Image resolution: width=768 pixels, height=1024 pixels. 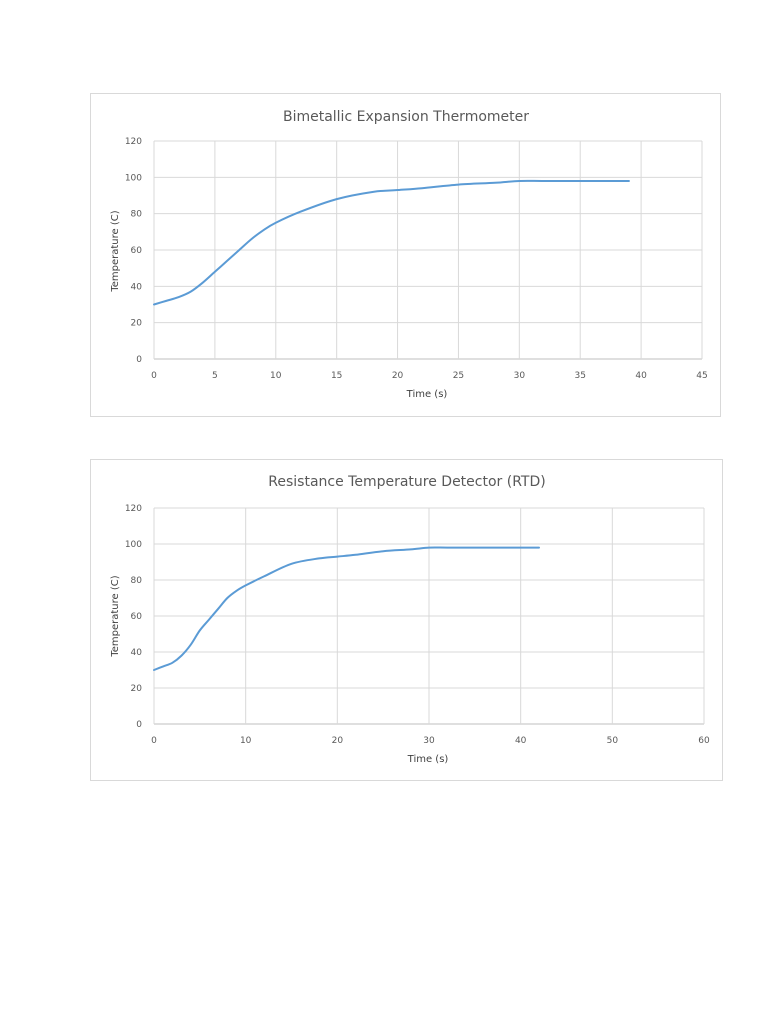 What do you see at coordinates (613, 741) in the screenshot?
I see `x-tick-label: 50` at bounding box center [613, 741].